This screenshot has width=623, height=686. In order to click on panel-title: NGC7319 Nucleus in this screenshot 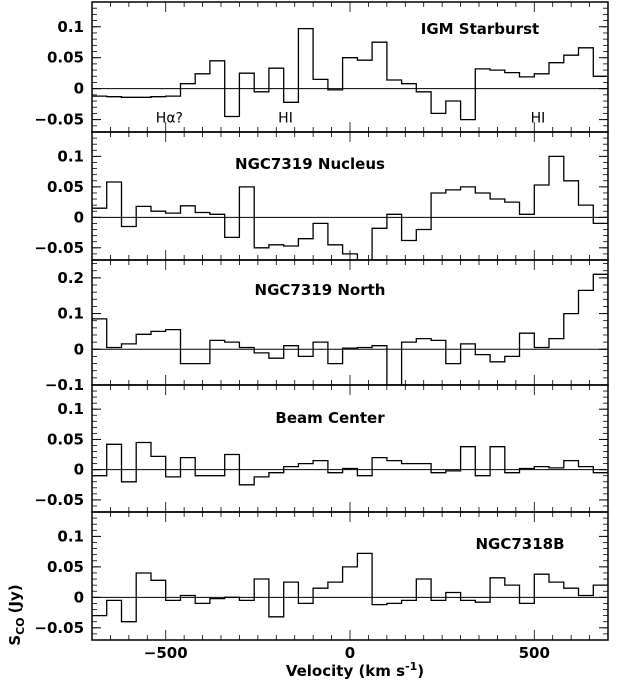, I will do `click(310, 164)`.